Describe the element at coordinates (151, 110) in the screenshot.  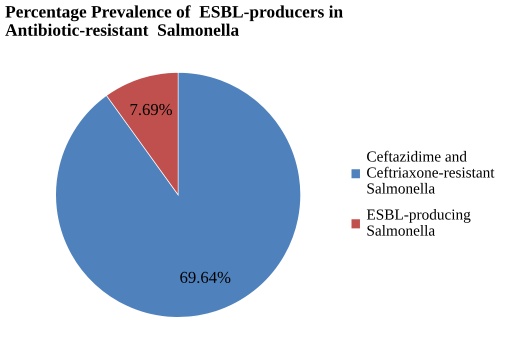
I see `data-label: 7.69%` at that location.